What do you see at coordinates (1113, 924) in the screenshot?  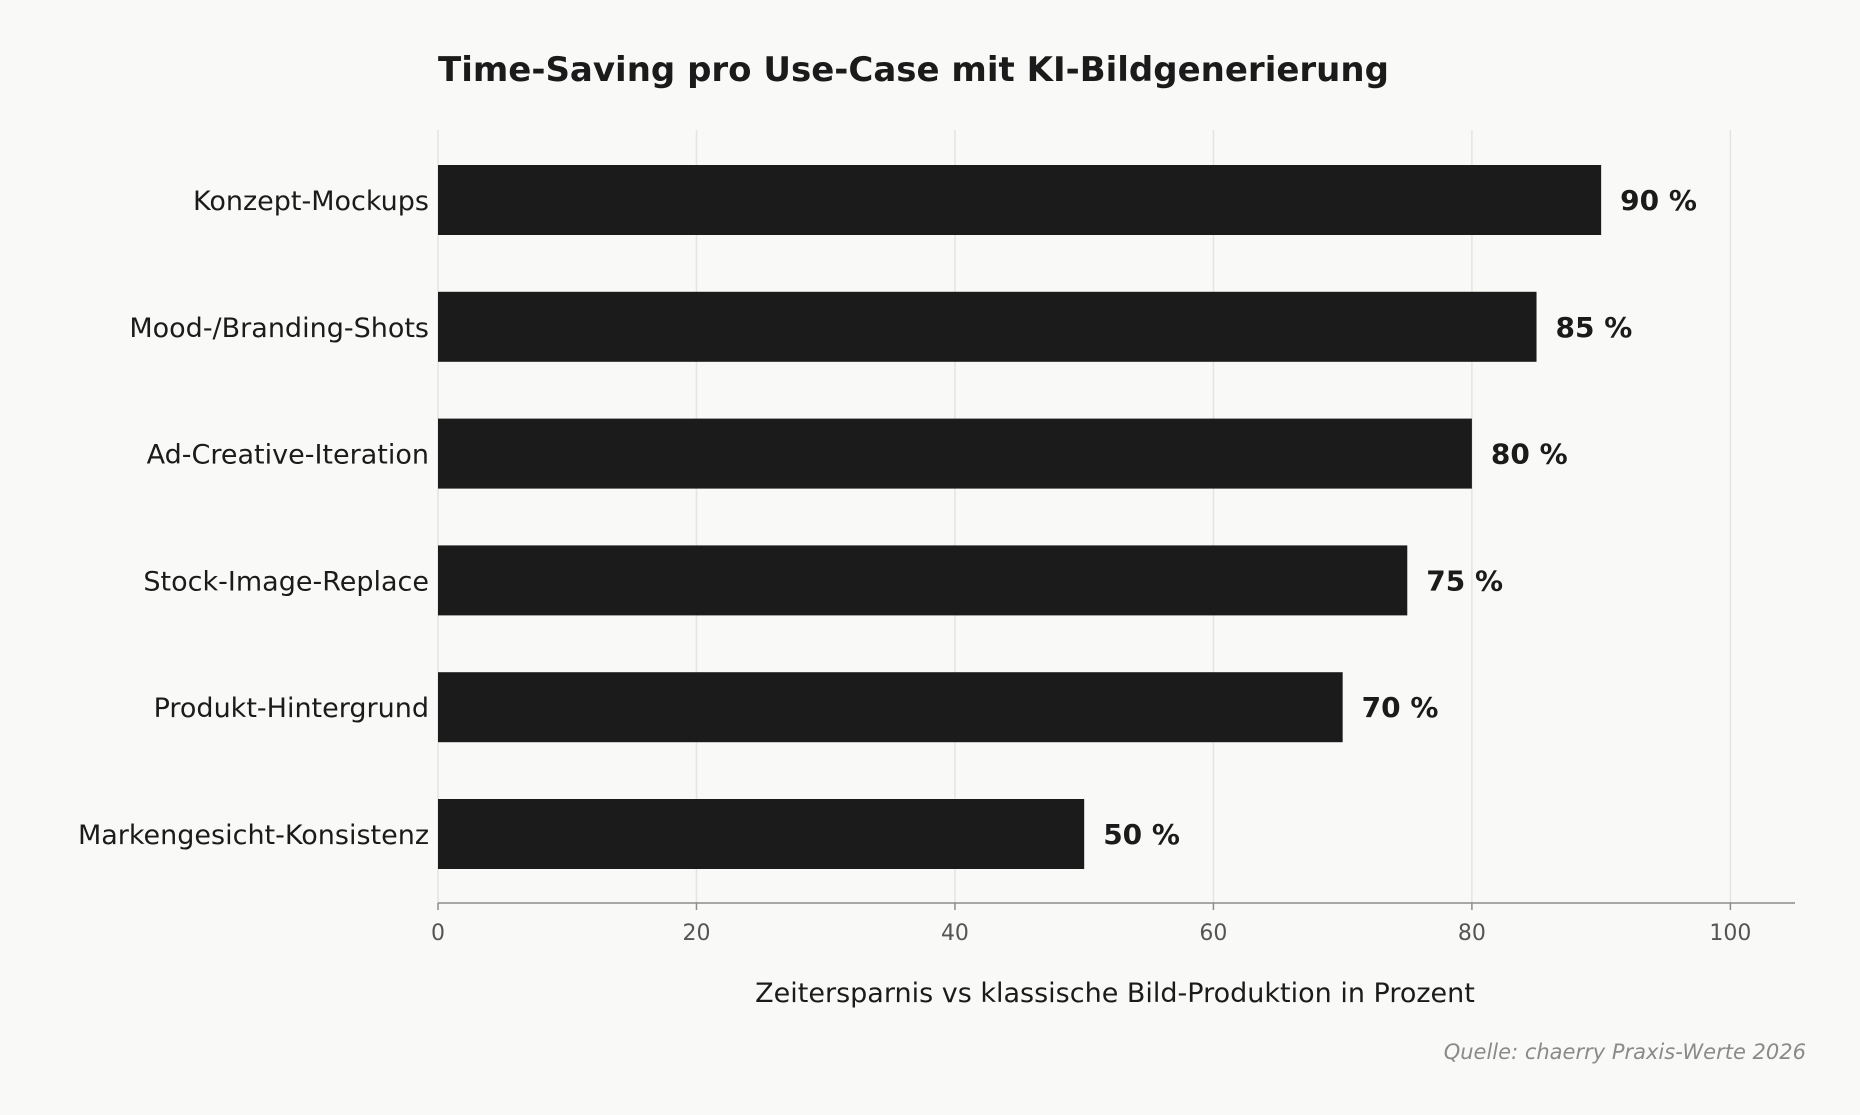 I see `x-axis: 0 20 40 60 80 100` at bounding box center [1113, 924].